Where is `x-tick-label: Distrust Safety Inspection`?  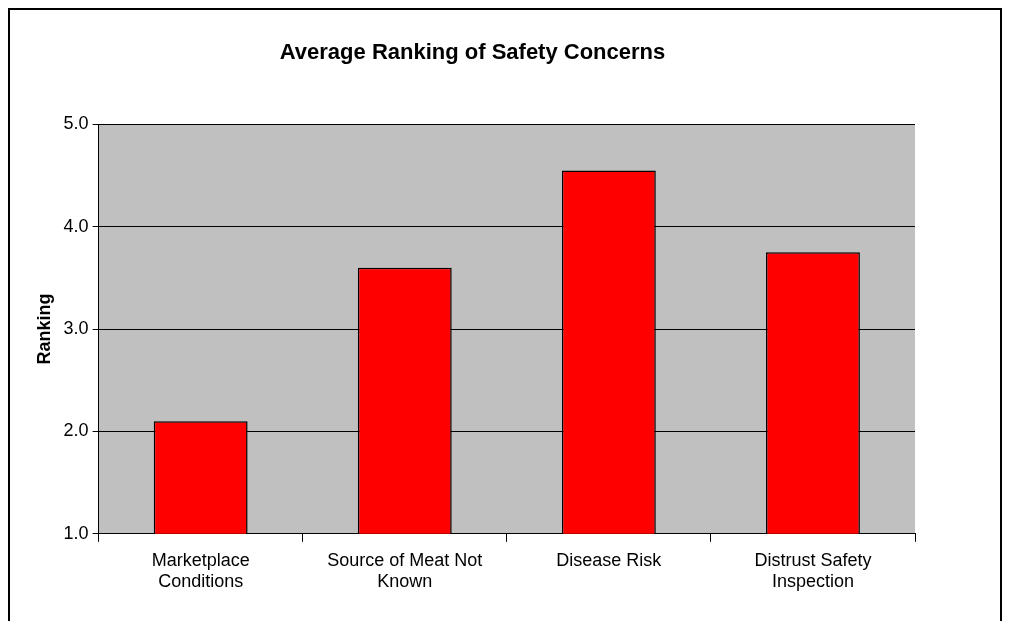
x-tick-label: Distrust Safety Inspection is located at coordinates (813, 570).